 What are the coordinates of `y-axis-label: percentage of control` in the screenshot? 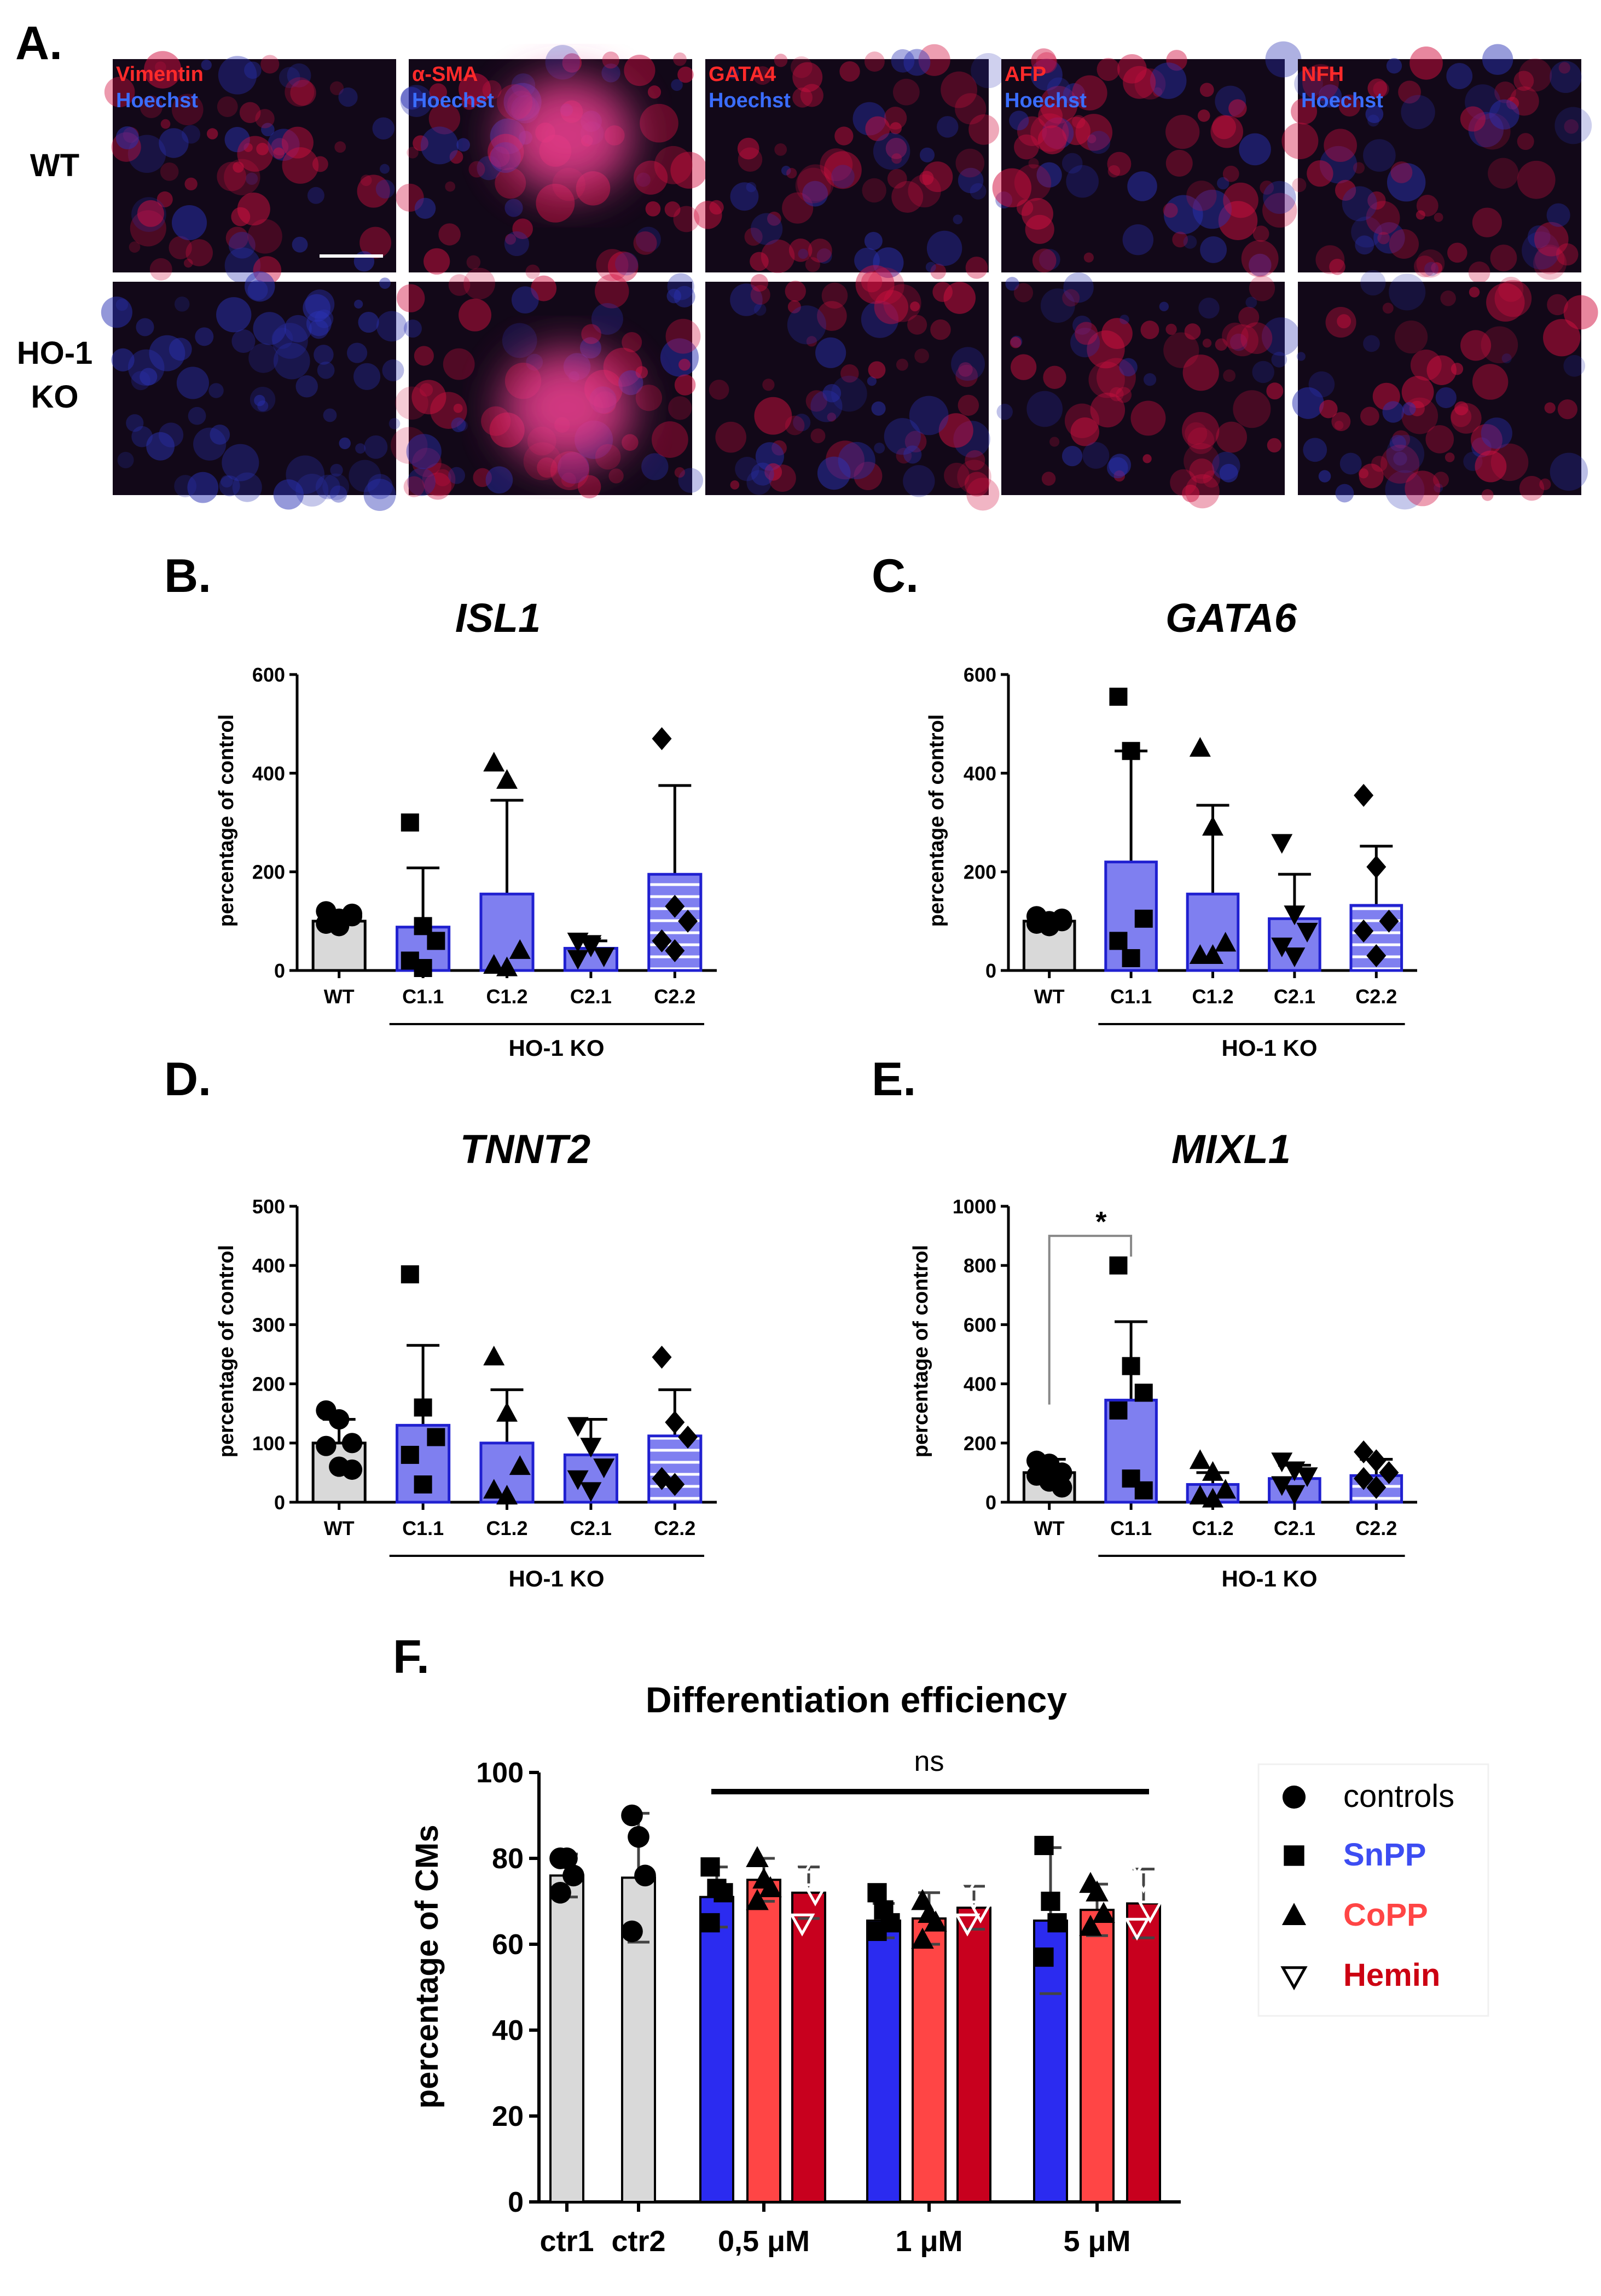 It's located at (226, 1351).